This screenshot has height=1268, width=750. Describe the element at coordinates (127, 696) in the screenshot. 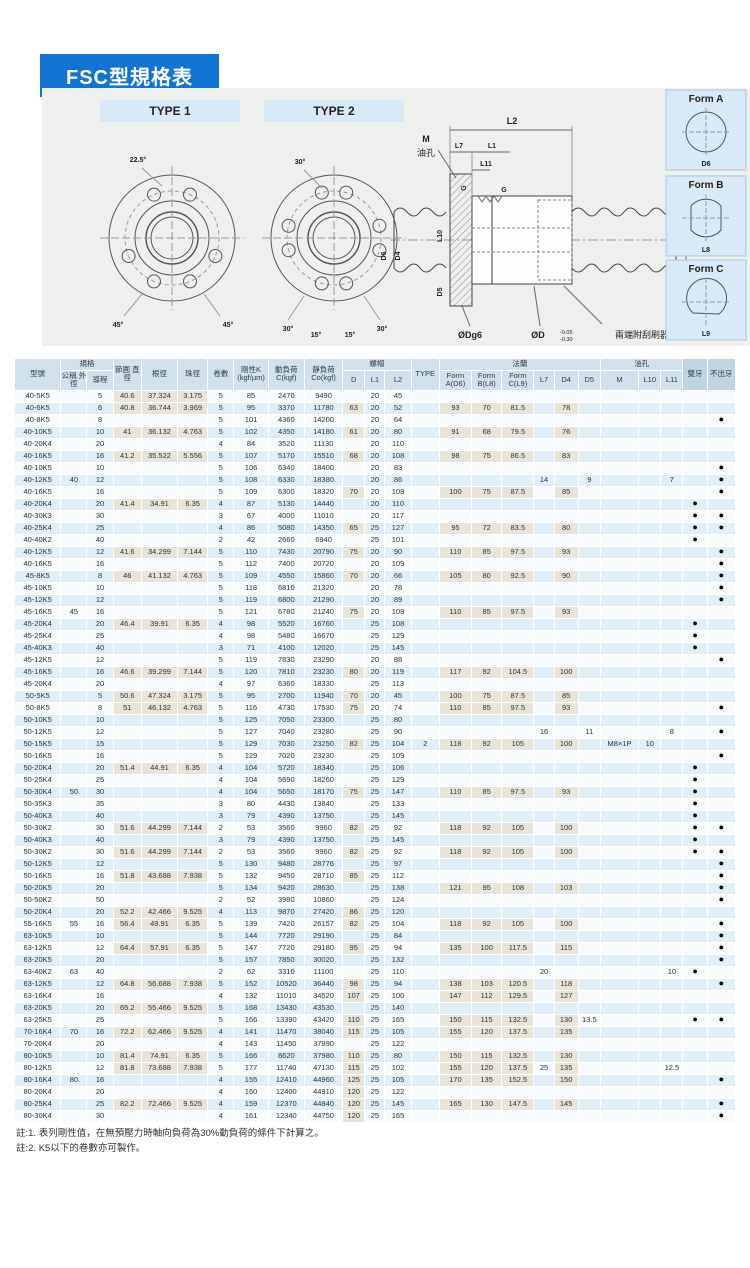

I see `spec-cell: 50.6` at that location.